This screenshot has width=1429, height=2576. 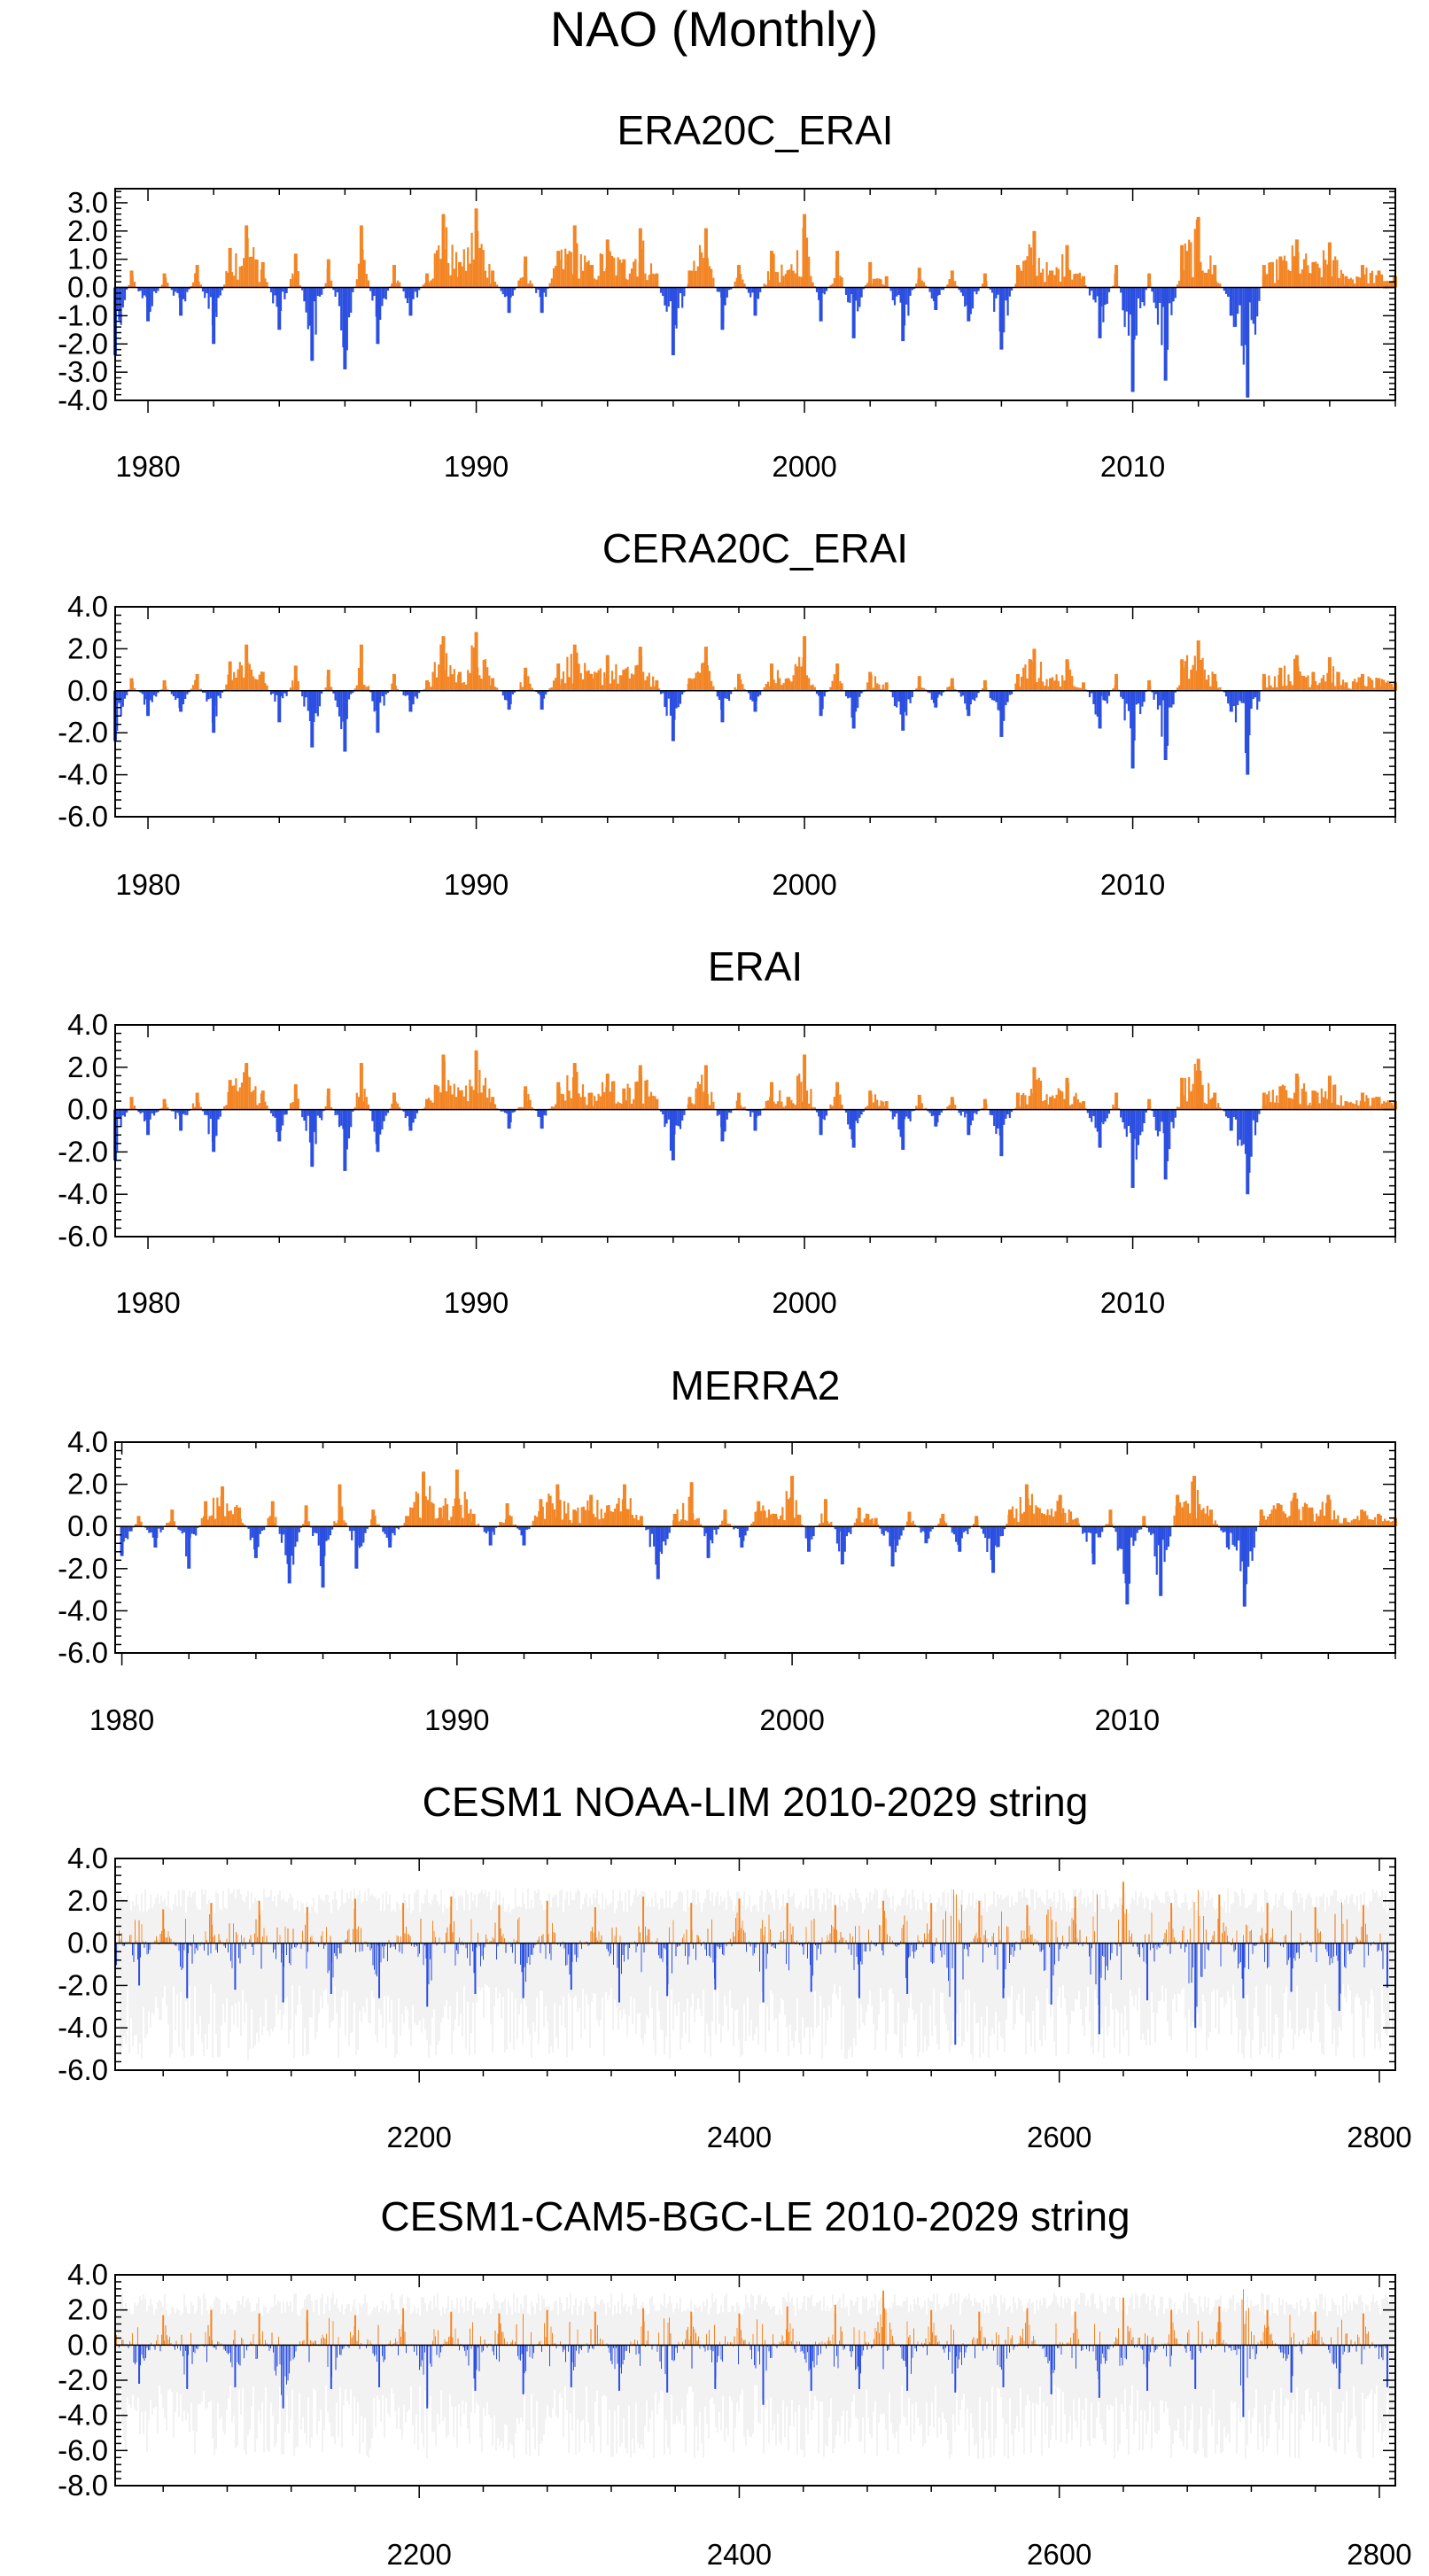 What do you see at coordinates (726, 2380) in the screenshot?
I see `y-axis: 4.02.00.0-2.0-4.0-6.0-8.0` at bounding box center [726, 2380].